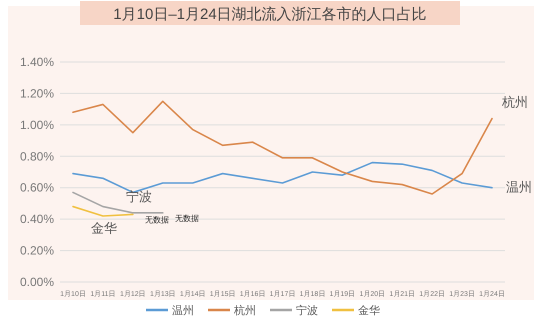 The width and height of the screenshot is (540, 320). What do you see at coordinates (37, 93) in the screenshot?
I see `y-tick-label: 1.20%` at bounding box center [37, 93].